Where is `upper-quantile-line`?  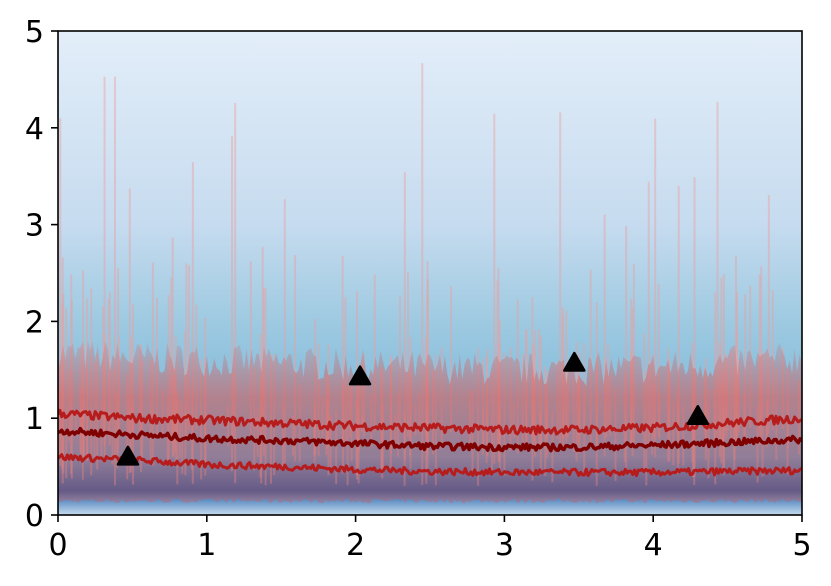 upper-quantile-line is located at coordinates (430, 422).